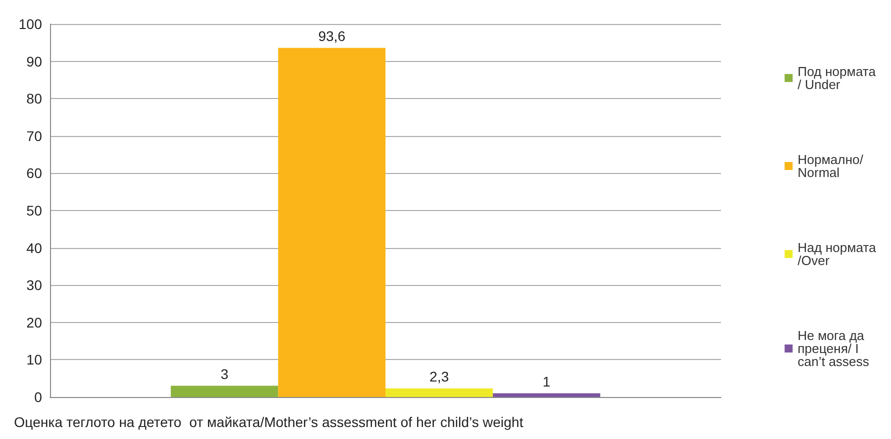 The height and width of the screenshot is (439, 891). Describe the element at coordinates (224, 374) in the screenshot. I see `data-label: 3` at that location.